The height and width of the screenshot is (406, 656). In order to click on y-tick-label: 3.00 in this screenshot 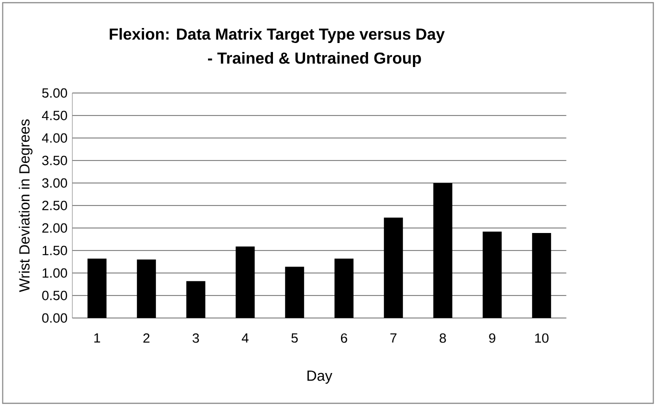, I will do `click(55, 183)`.